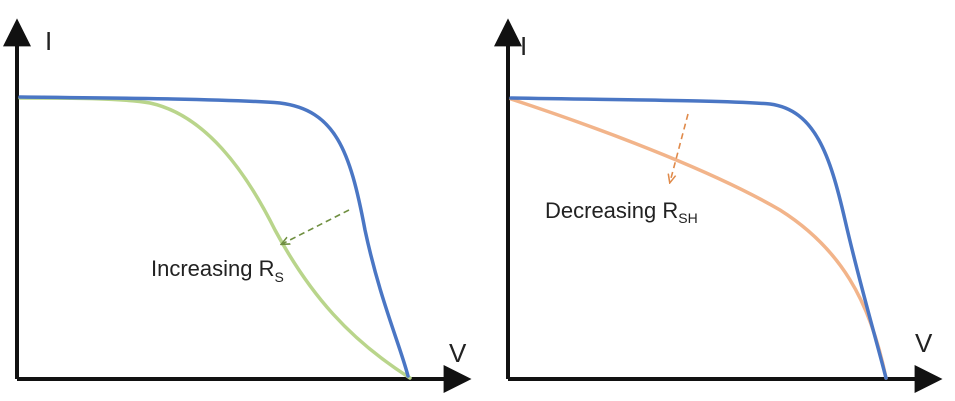 This screenshot has height=401, width=955. What do you see at coordinates (213, 268) in the screenshot?
I see `annotation-main: Increasing R` at bounding box center [213, 268].